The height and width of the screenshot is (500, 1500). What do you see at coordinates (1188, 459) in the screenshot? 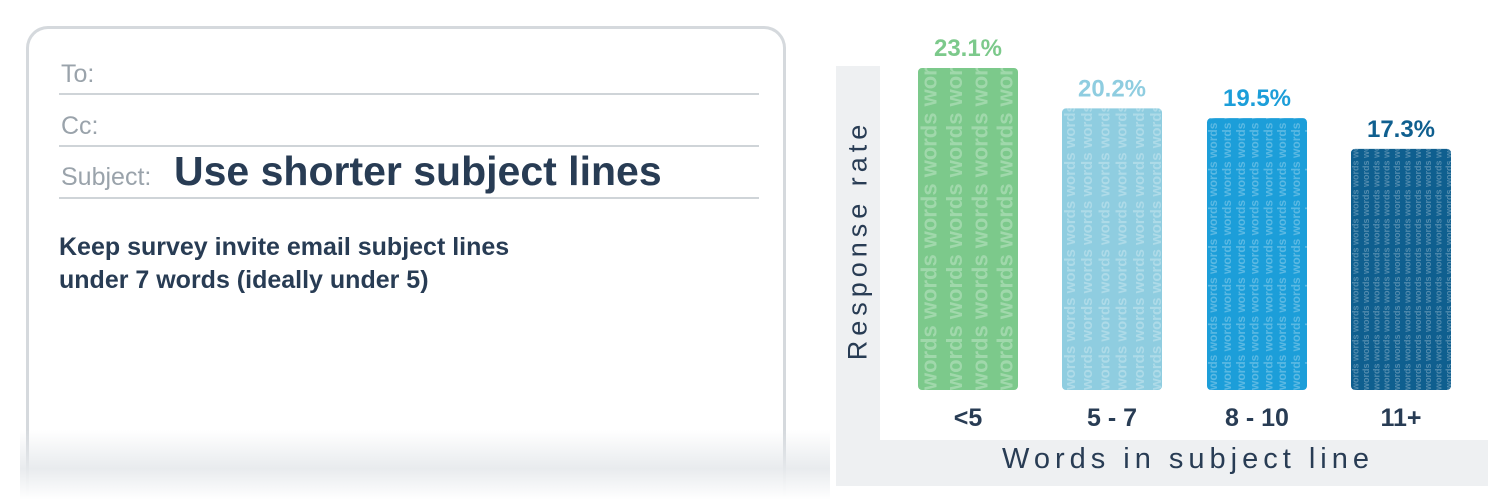
I see `x-axis-label: Words in subject line` at bounding box center [1188, 459].